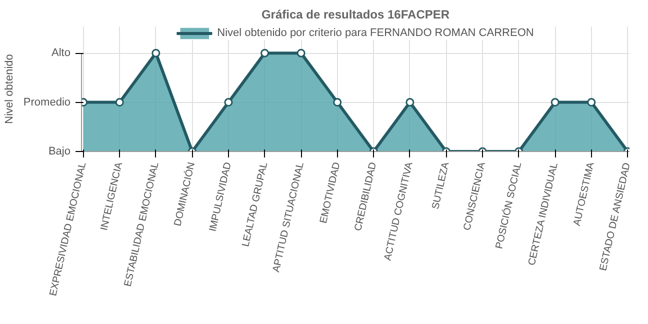  Describe the element at coordinates (9, 89) in the screenshot. I see `y-axis-title: Nivel obtenido` at that location.